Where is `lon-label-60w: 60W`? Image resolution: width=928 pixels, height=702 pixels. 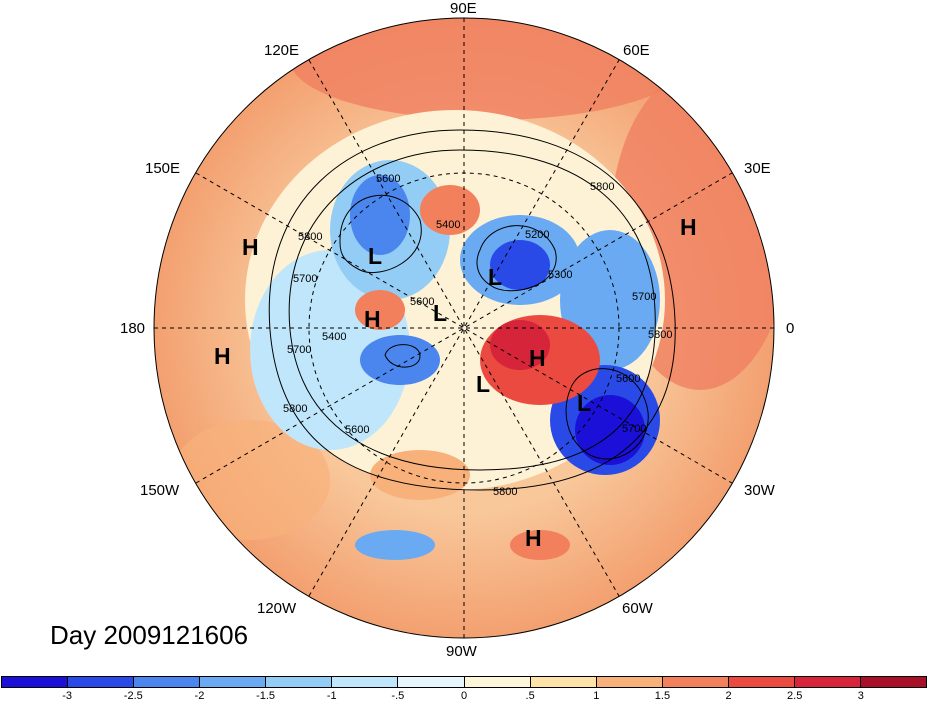
lon-label-60w: 60W is located at coordinates (637, 608).